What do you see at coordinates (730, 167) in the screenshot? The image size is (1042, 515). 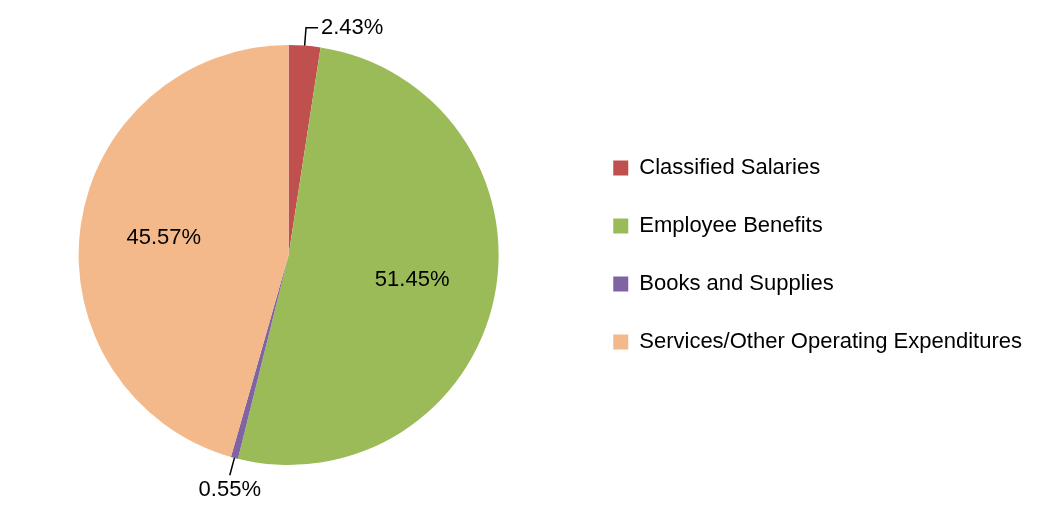 I see `legend-label: Classified Salaries` at bounding box center [730, 167].